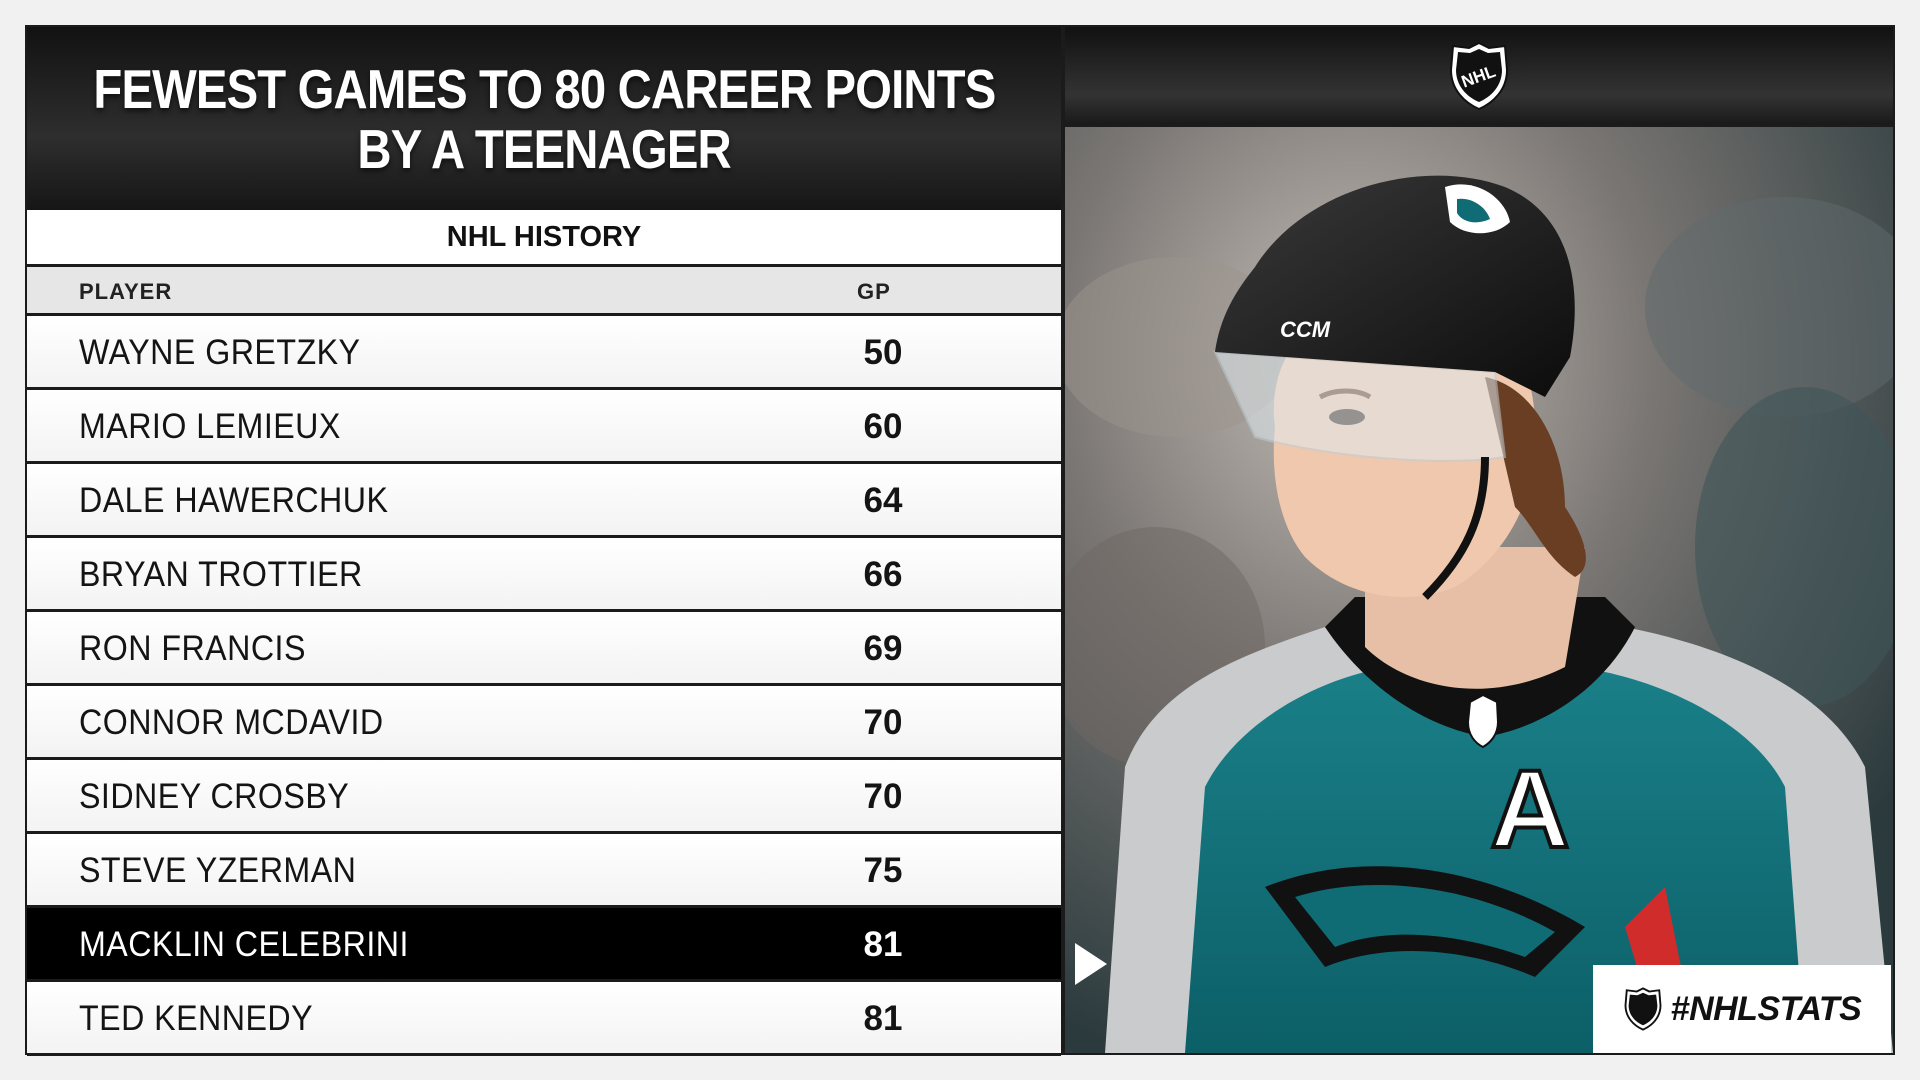  I want to click on games-played: 69, so click(883, 648).